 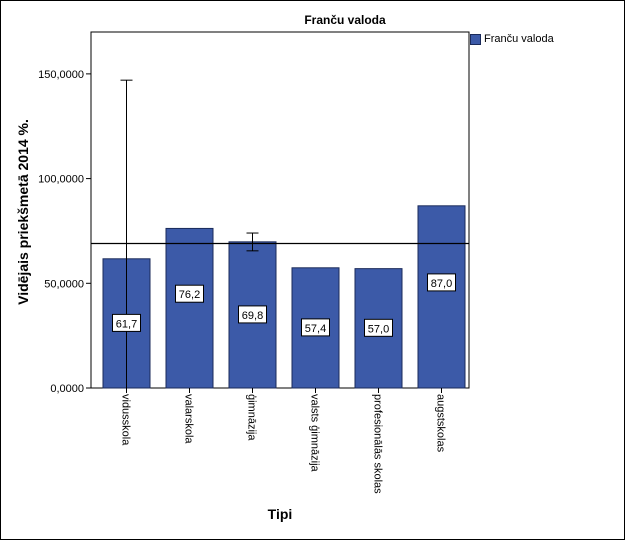 I want to click on data-label: 61,7, so click(x=126, y=324).